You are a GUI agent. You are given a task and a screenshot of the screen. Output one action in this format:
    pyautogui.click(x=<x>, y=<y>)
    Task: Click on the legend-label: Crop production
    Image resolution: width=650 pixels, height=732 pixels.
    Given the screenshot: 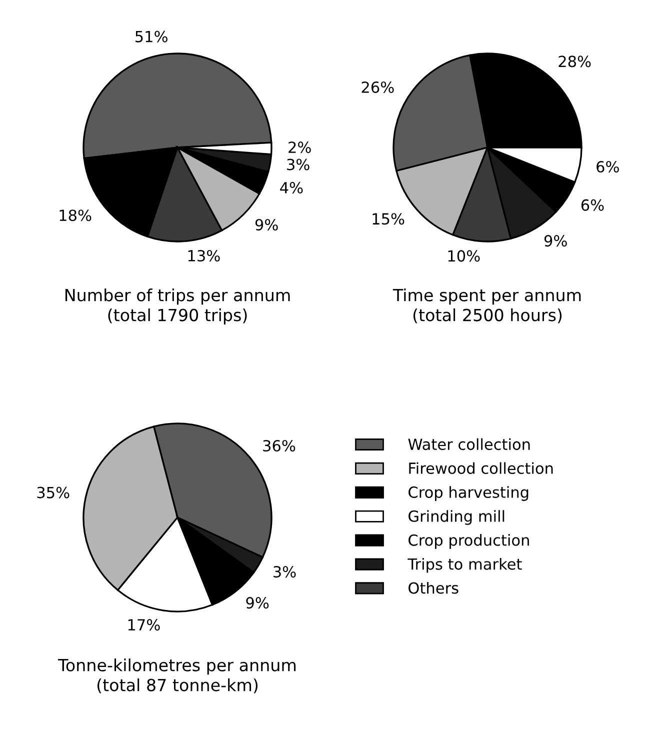 What is the action you would take?
    pyautogui.click(x=468, y=541)
    